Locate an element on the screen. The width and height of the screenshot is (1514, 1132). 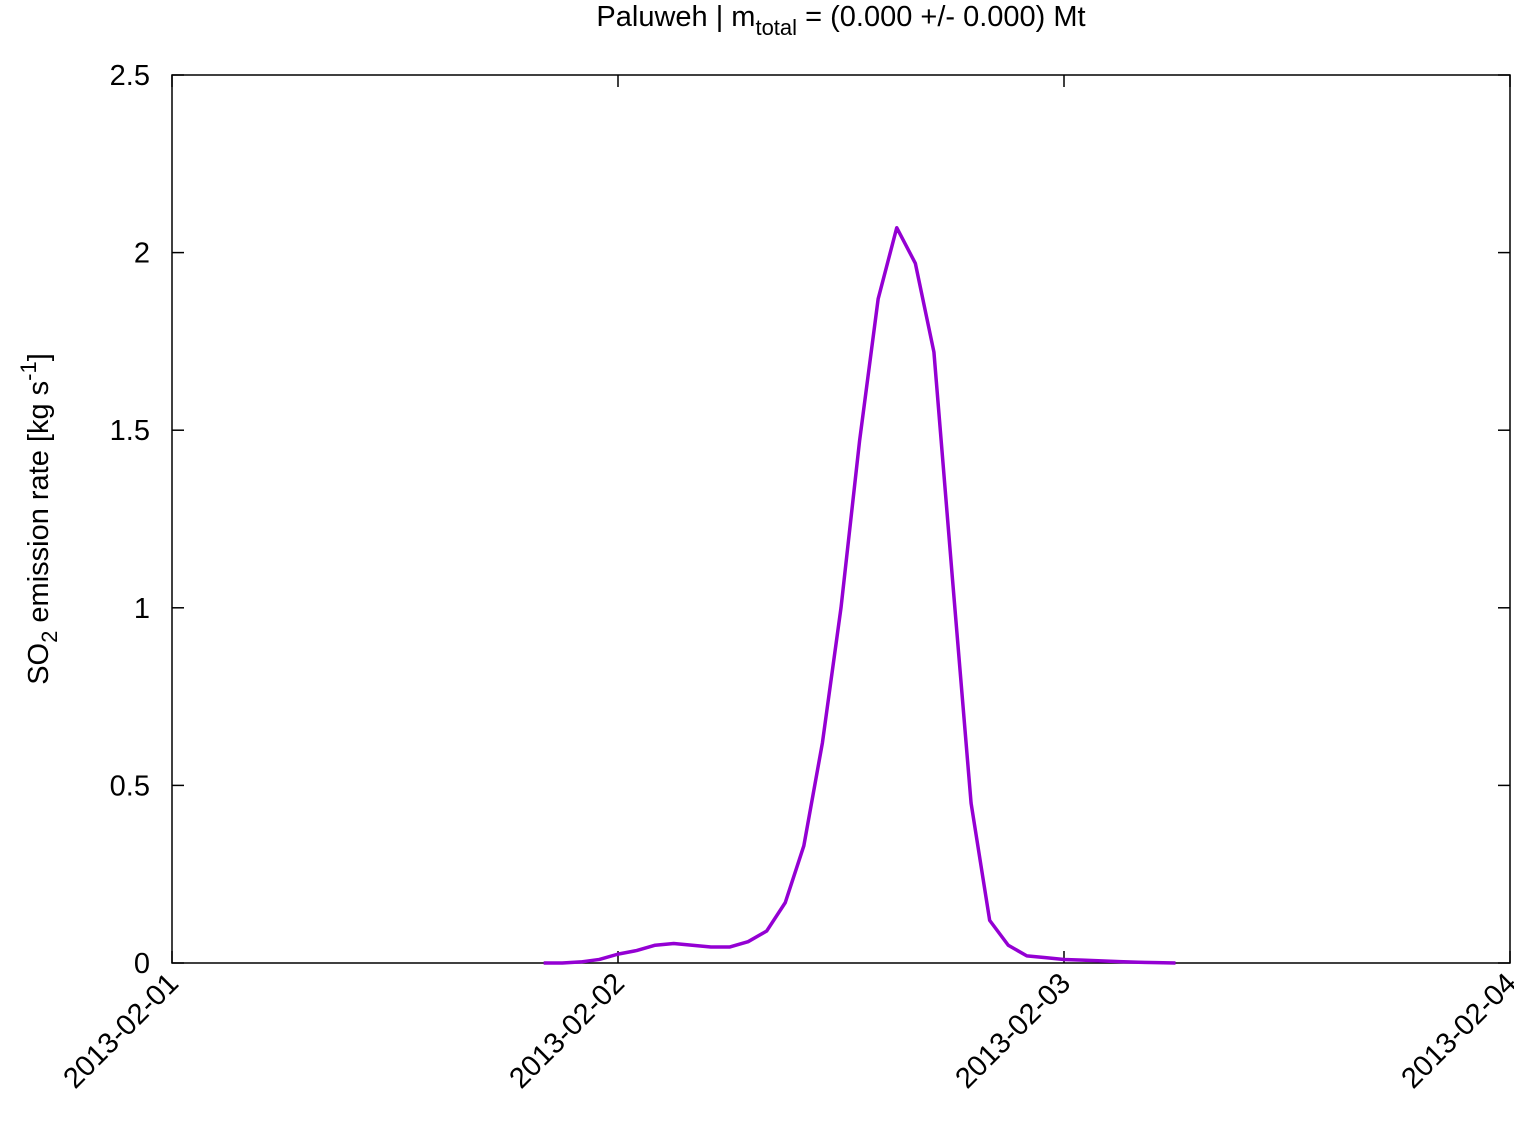
y-axis-label: SO2 emission rate [kg s-1] is located at coordinates (39, 519).